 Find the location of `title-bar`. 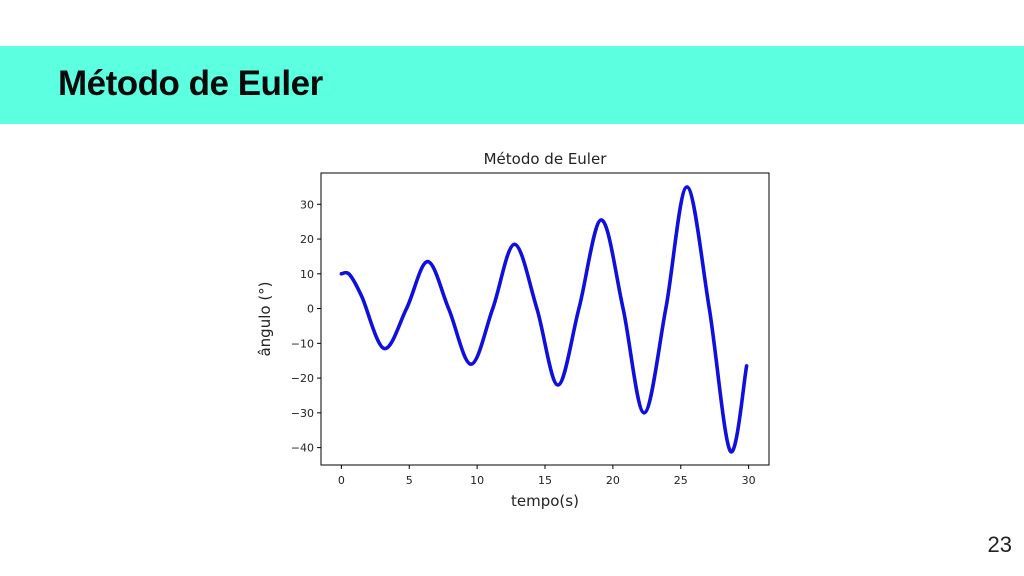

title-bar is located at coordinates (512, 85).